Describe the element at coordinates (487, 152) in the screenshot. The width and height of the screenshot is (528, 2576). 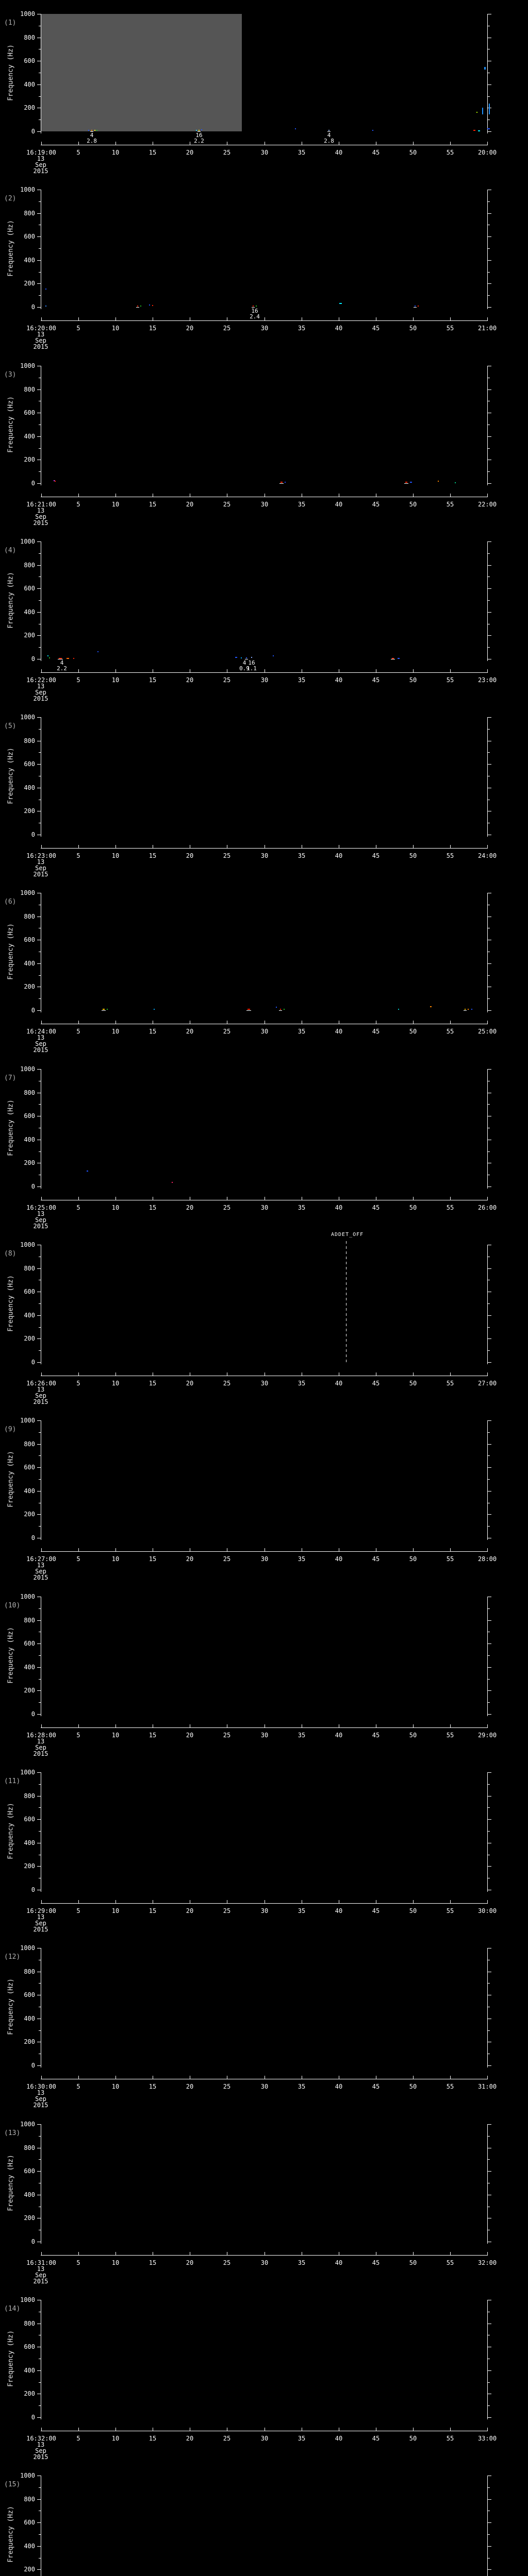
I see `end-time-label: 20:00` at that location.